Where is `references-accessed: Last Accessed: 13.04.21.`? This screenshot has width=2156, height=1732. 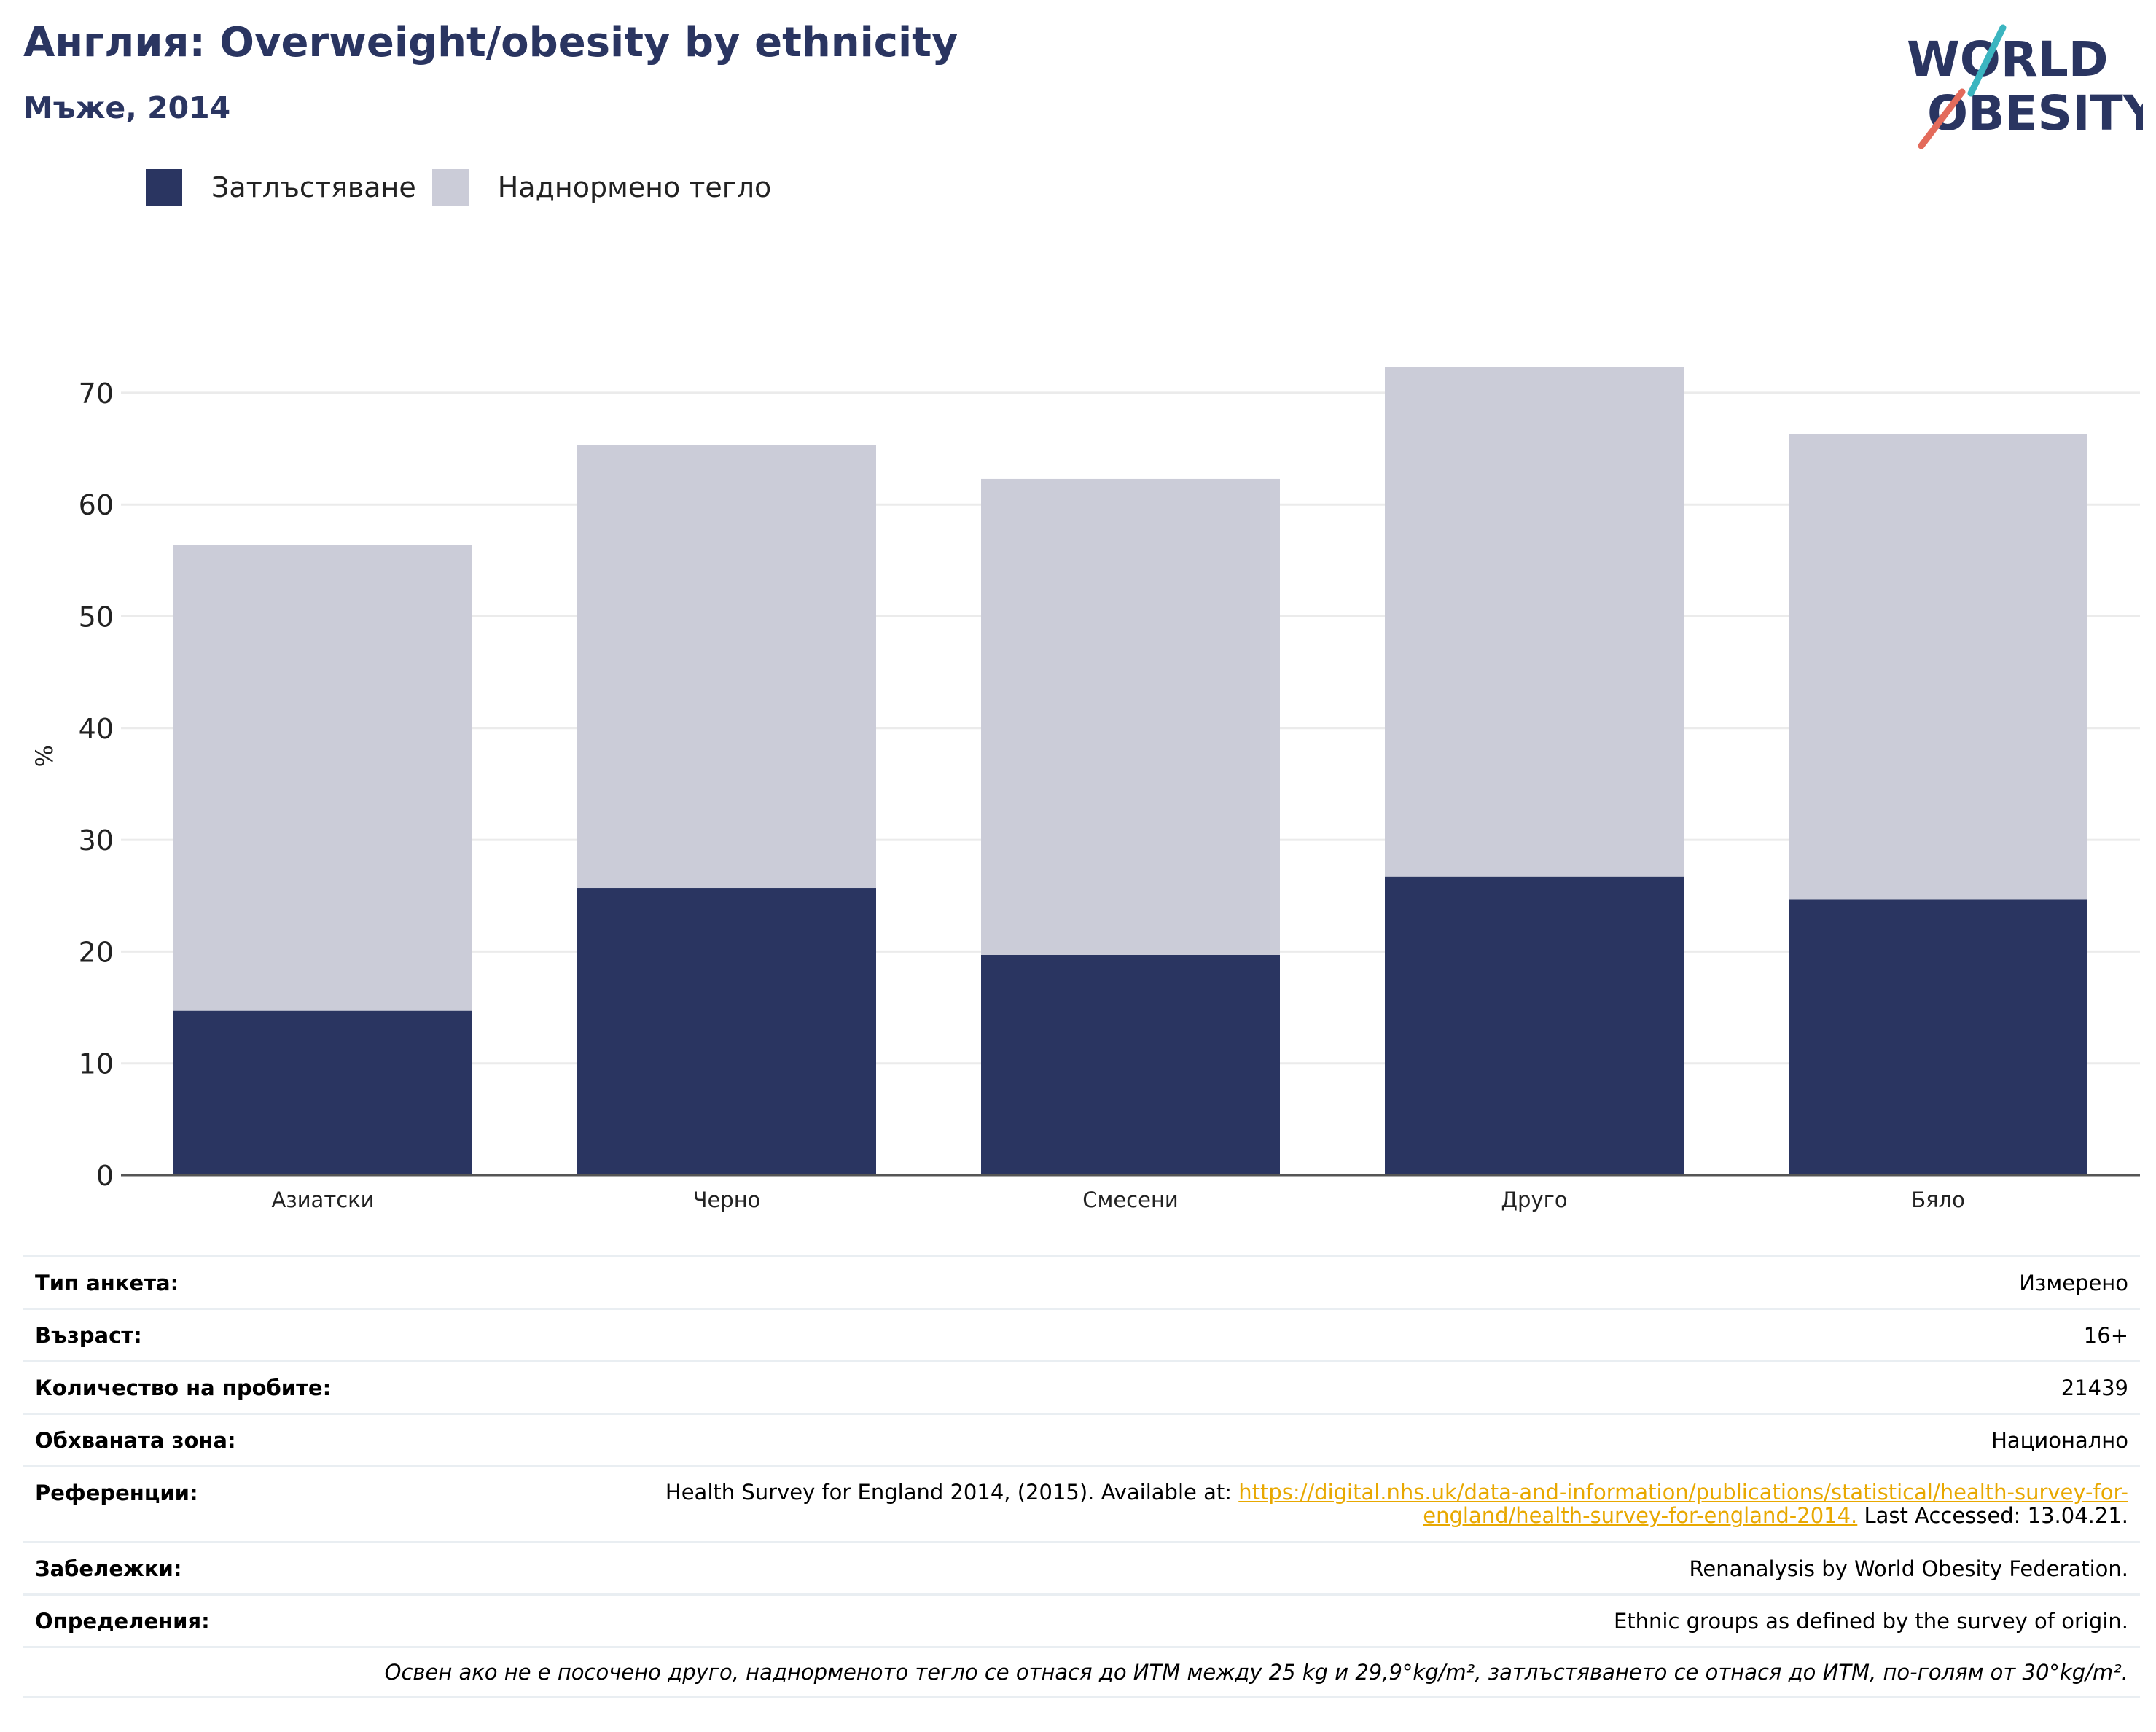 references-accessed: Last Accessed: 13.04.21. is located at coordinates (1996, 1515).